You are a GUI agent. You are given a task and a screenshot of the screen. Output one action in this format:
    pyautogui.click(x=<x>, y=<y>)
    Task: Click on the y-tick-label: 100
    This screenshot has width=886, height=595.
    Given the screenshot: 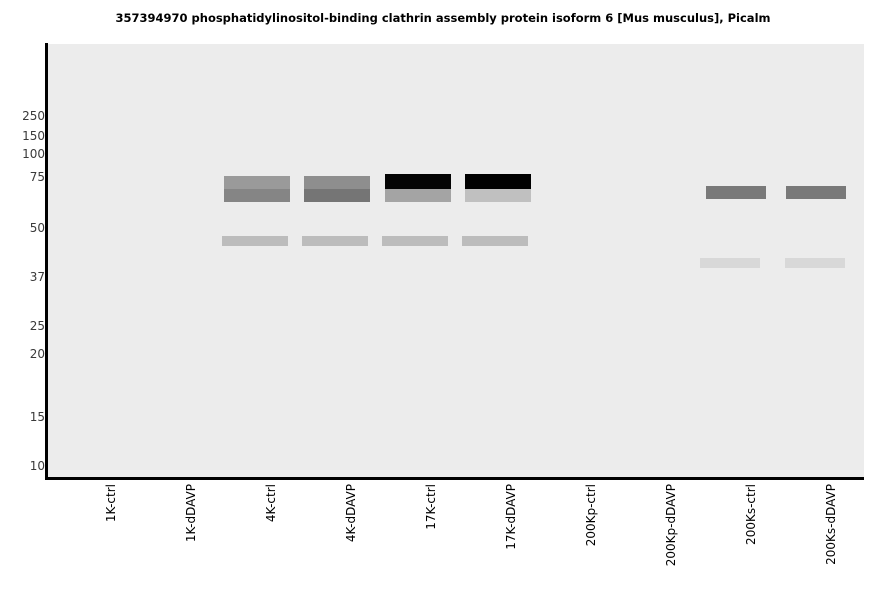 What is the action you would take?
    pyautogui.click(x=33, y=154)
    